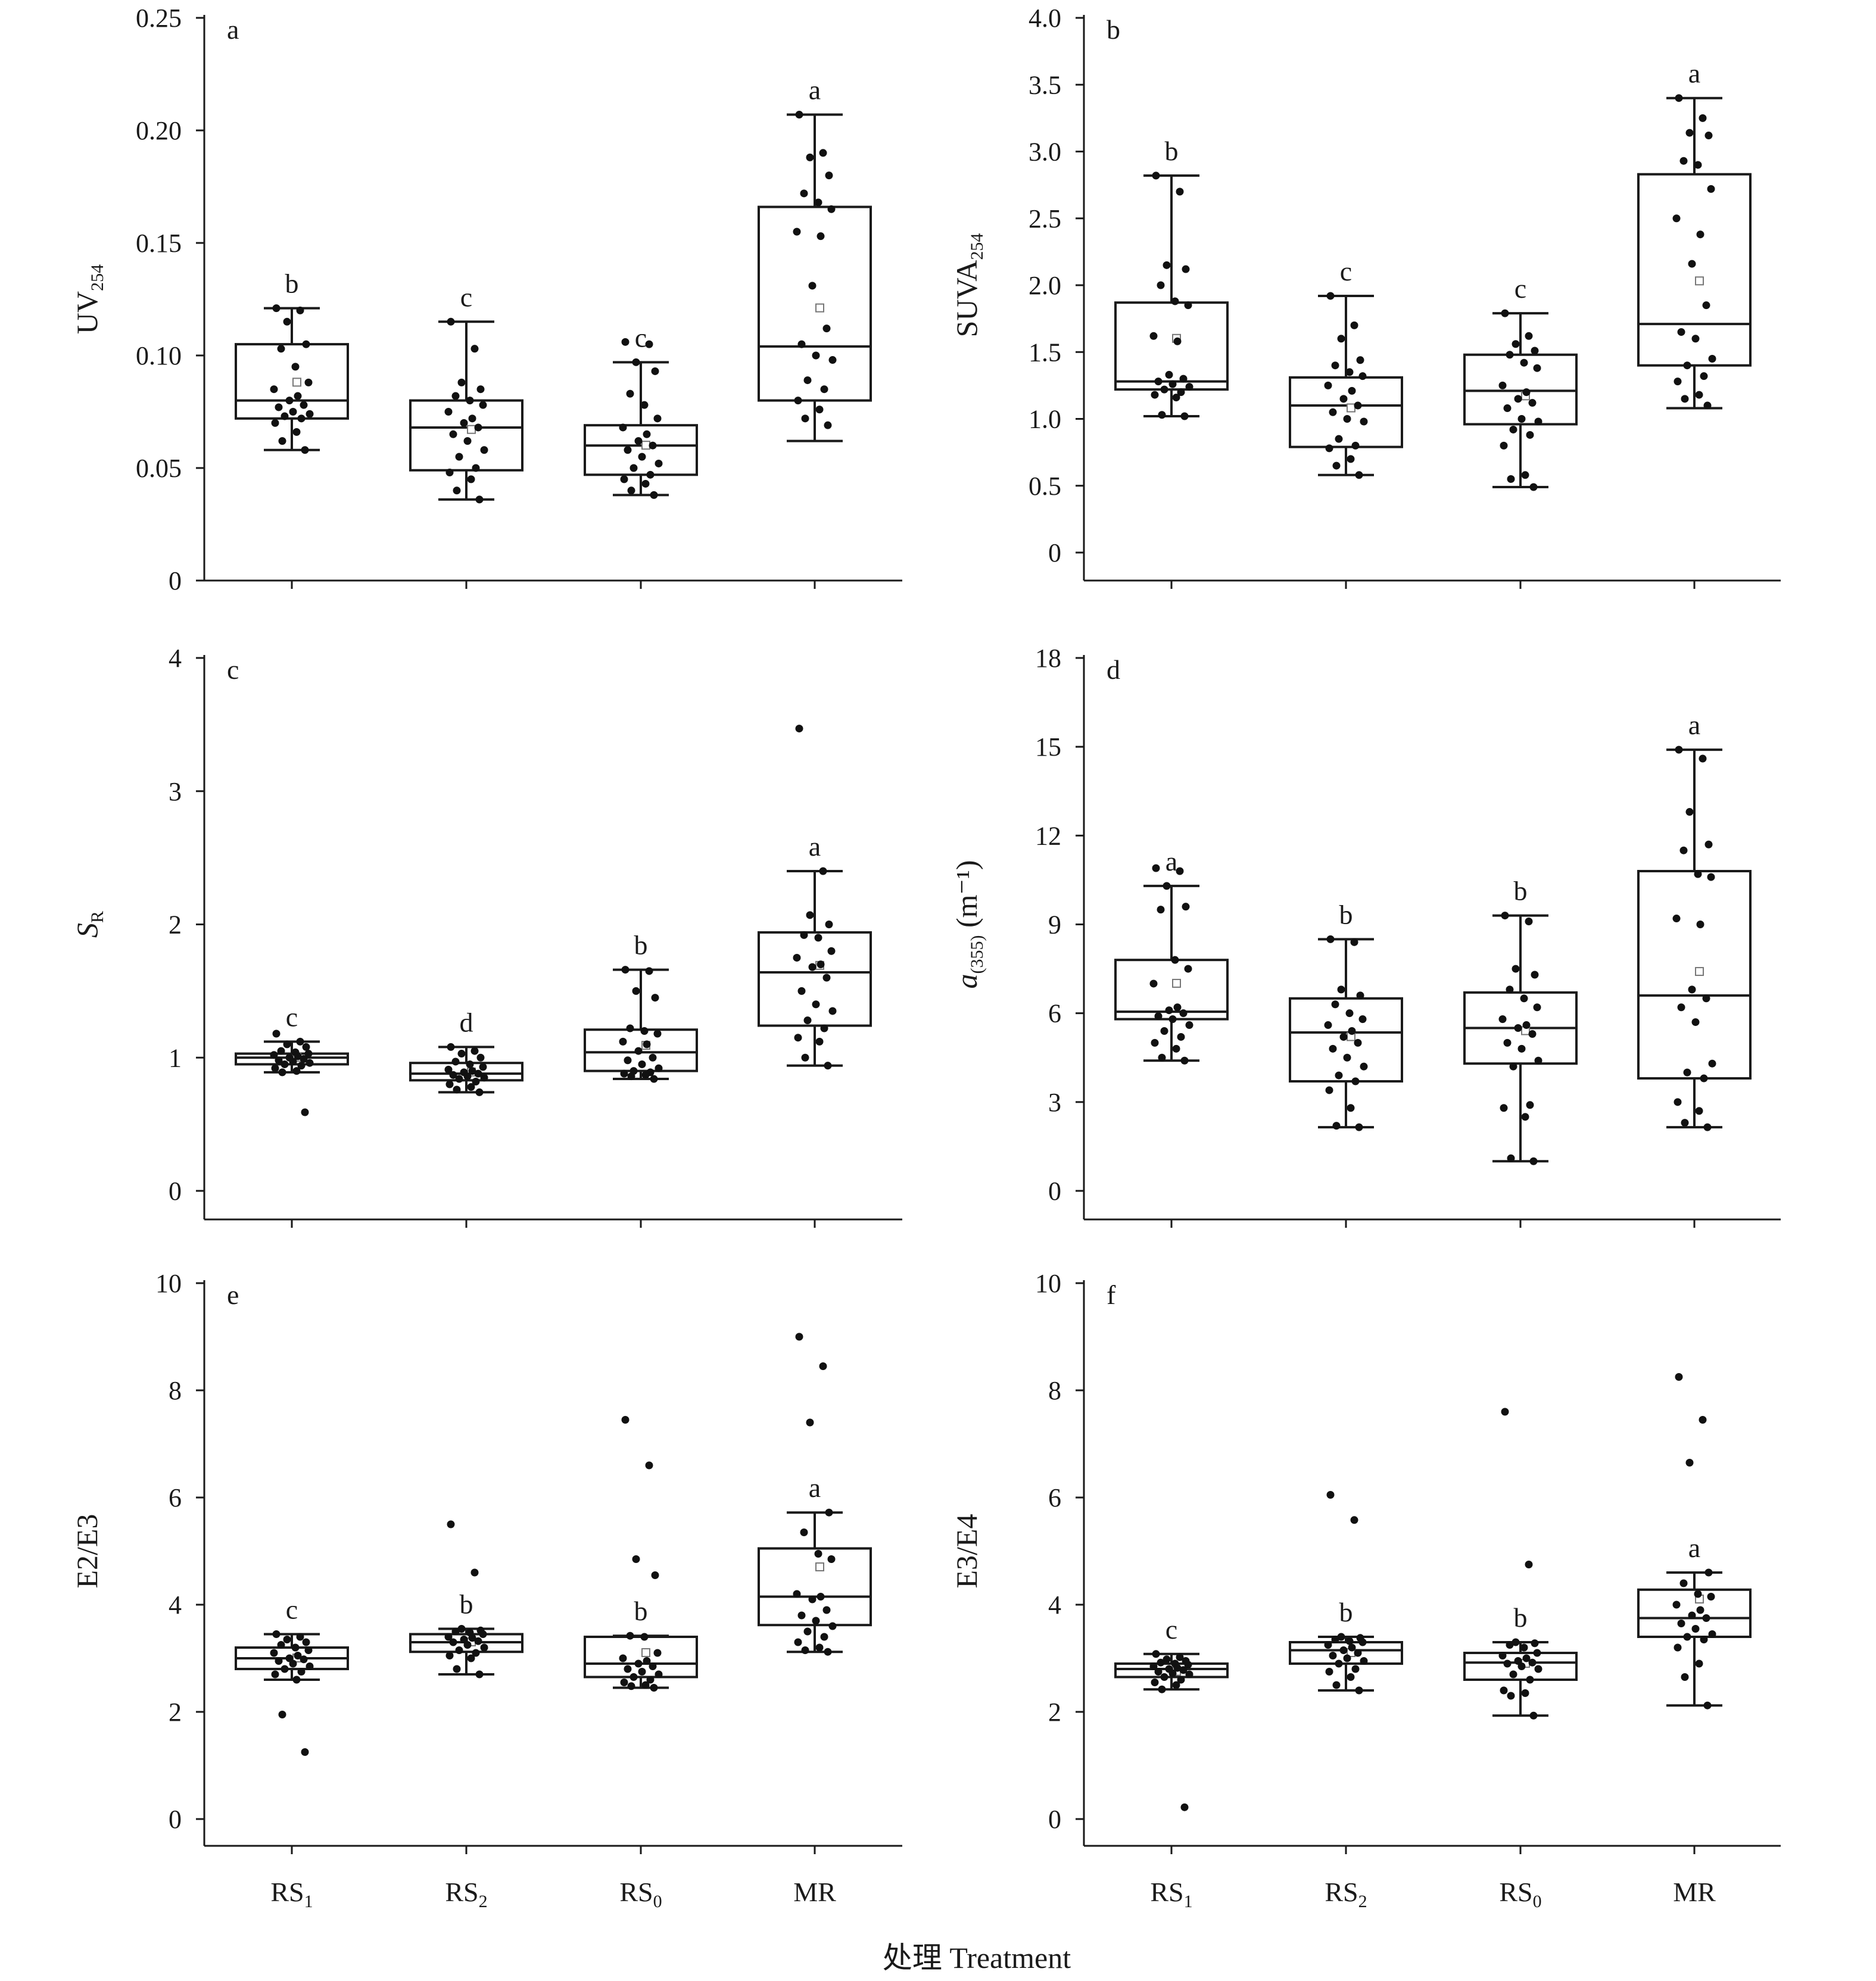 This screenshot has height=1981, width=1876. I want to click on iqr-box, so click(466, 435).